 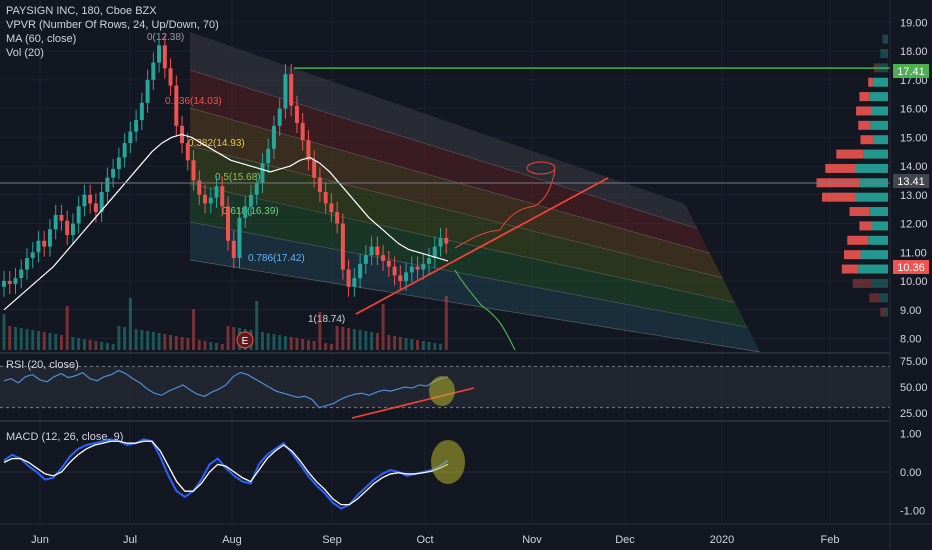 I want to click on fib-level-label: 0(12.38), so click(x=165, y=37).